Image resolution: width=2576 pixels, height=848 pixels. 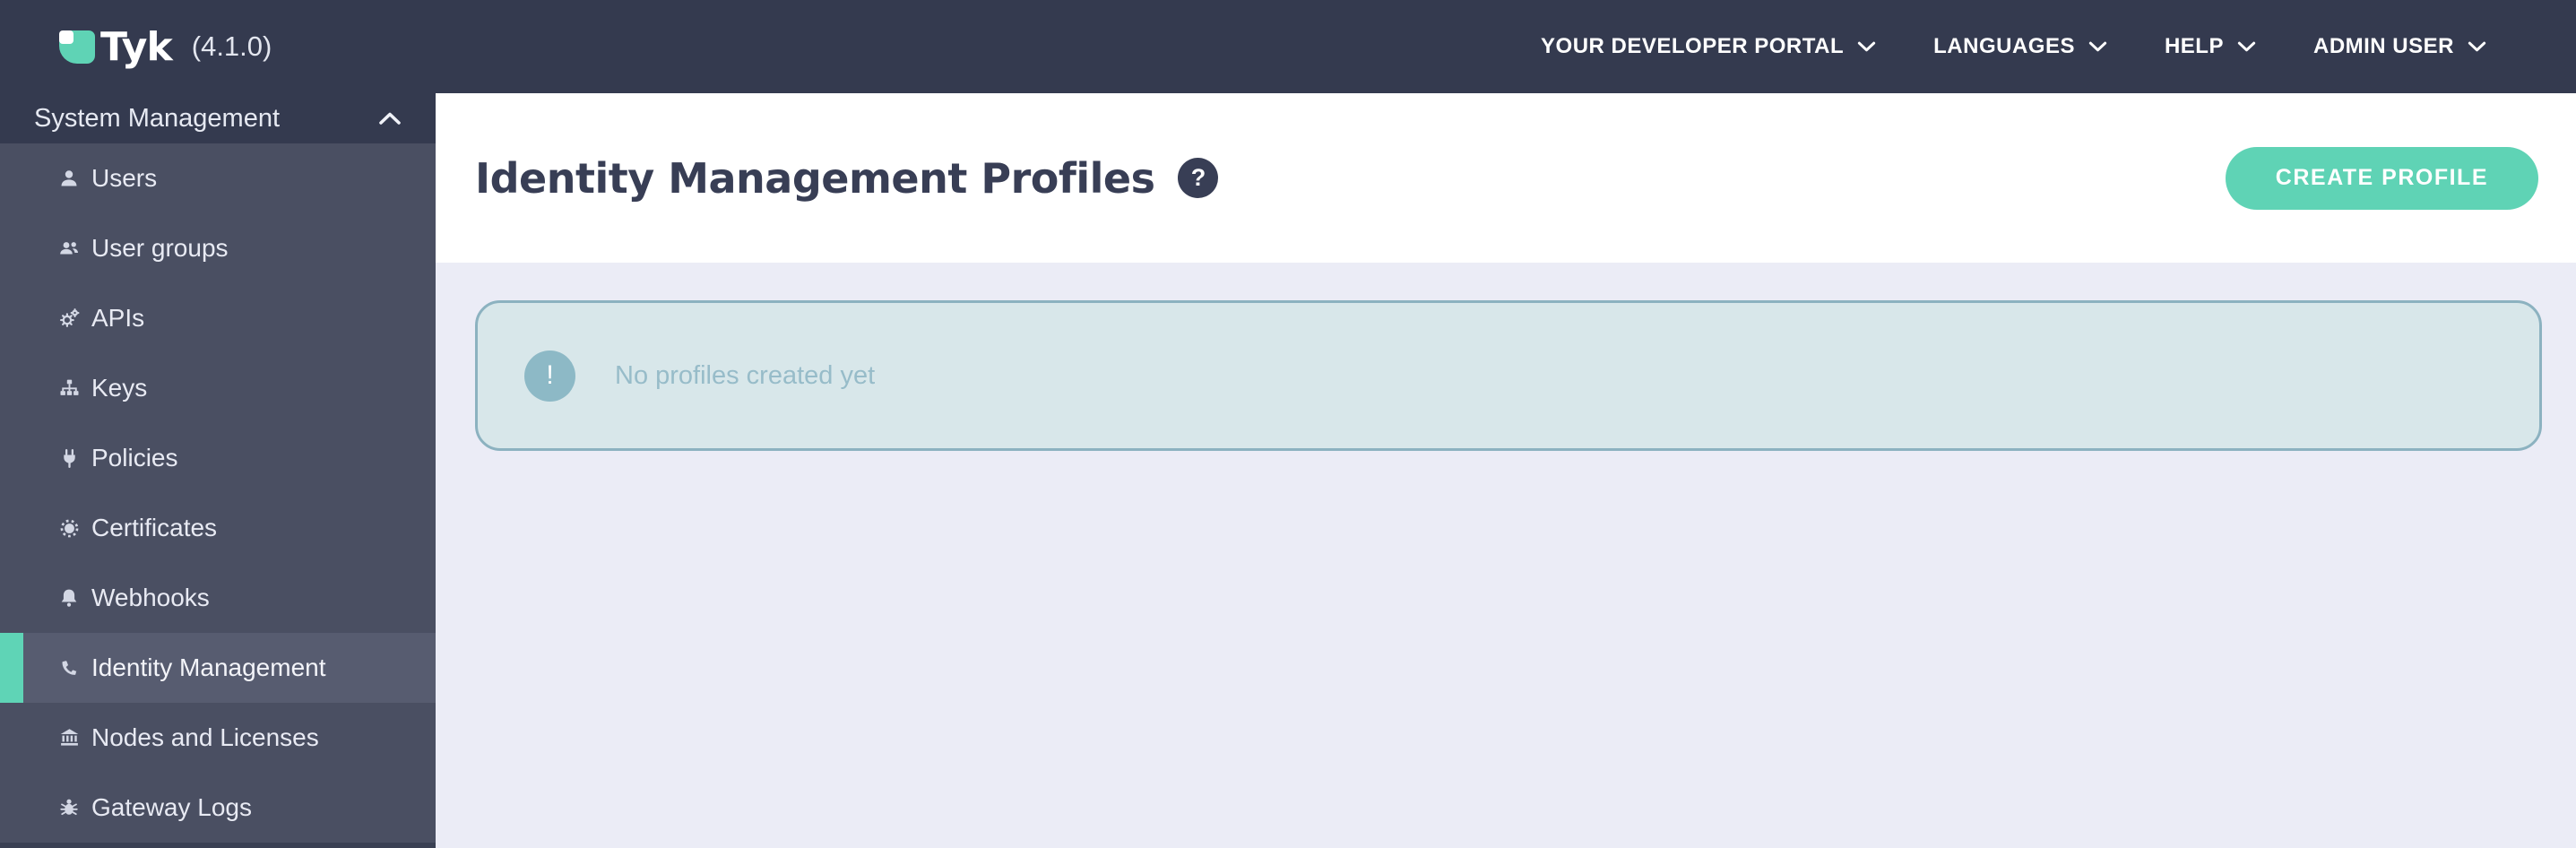 I want to click on bug-icon, so click(x=69, y=807).